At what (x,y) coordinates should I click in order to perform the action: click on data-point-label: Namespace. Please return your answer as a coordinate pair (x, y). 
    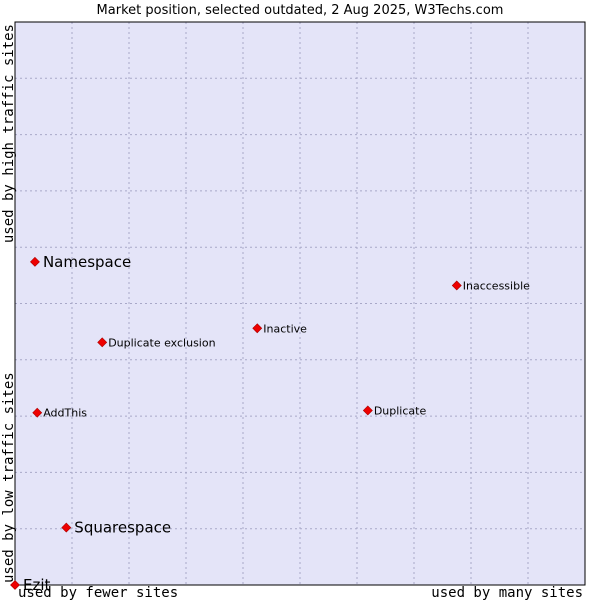
    Looking at the image, I should click on (87, 262).